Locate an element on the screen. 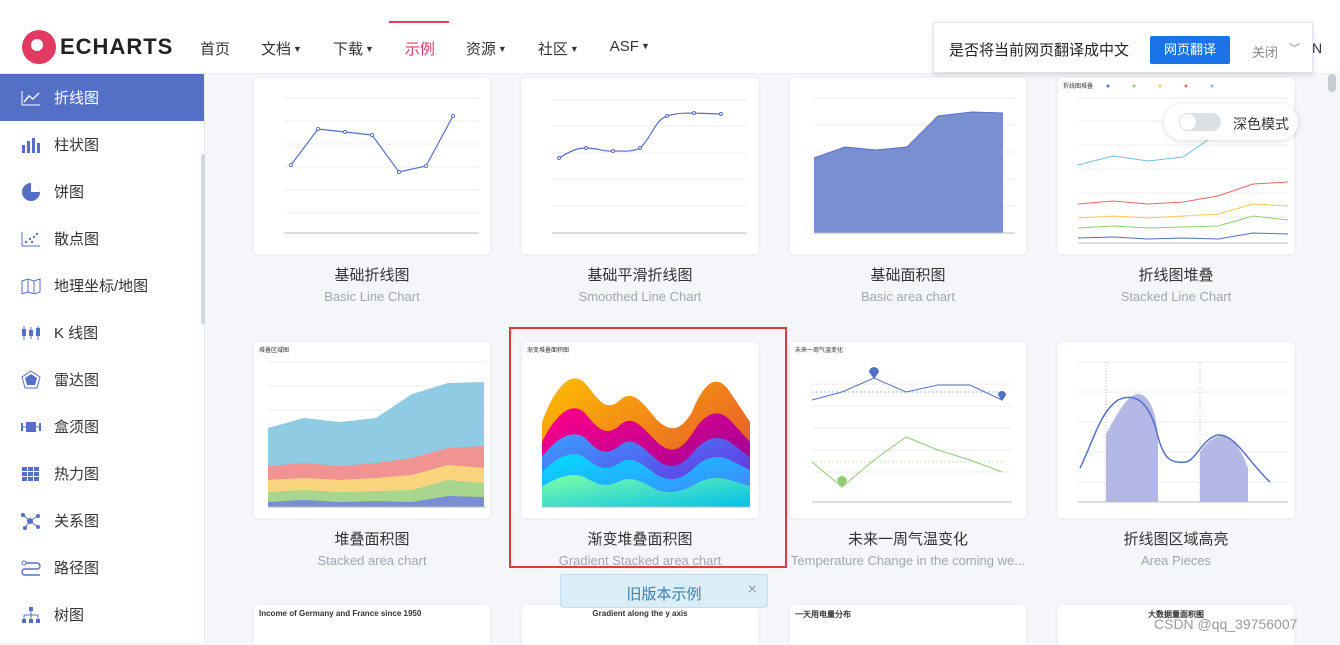  example-card-row3-3: 一天用电量分布 is located at coordinates (908, 625).